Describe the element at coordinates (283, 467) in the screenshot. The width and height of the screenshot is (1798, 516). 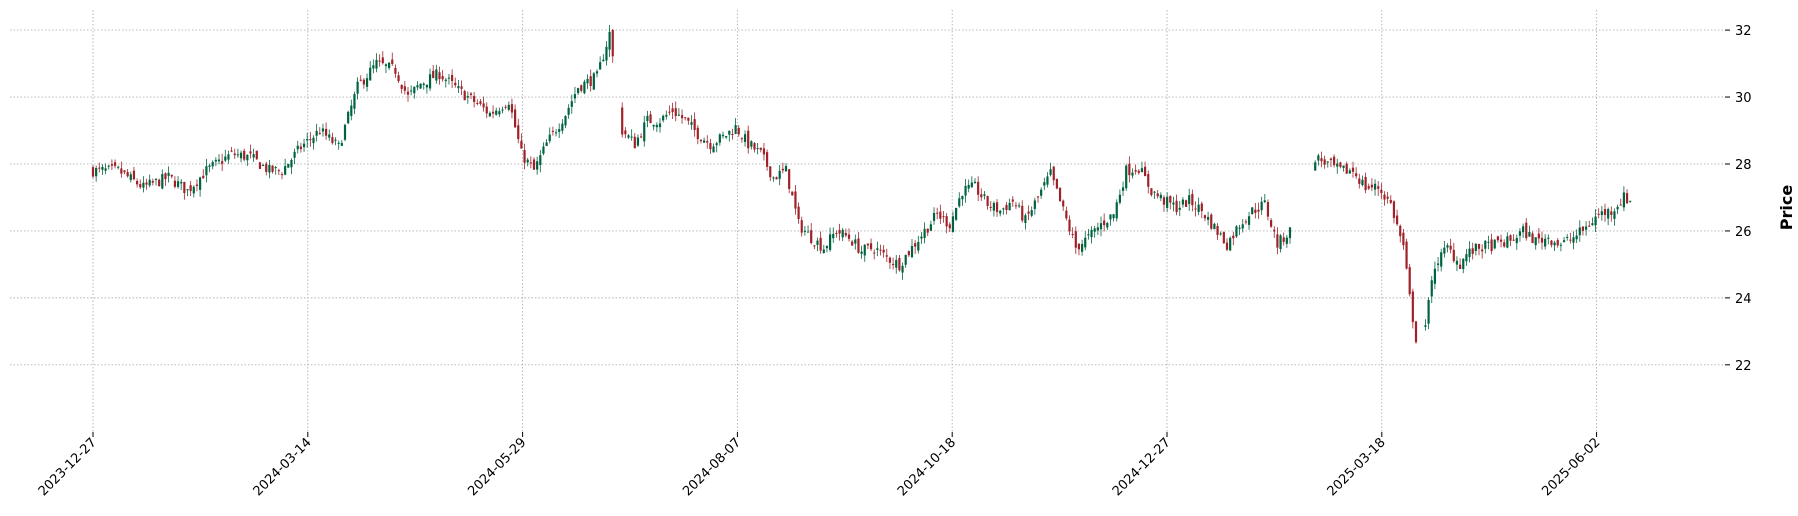
I see `x-tick-label: 2024-03-14` at that location.